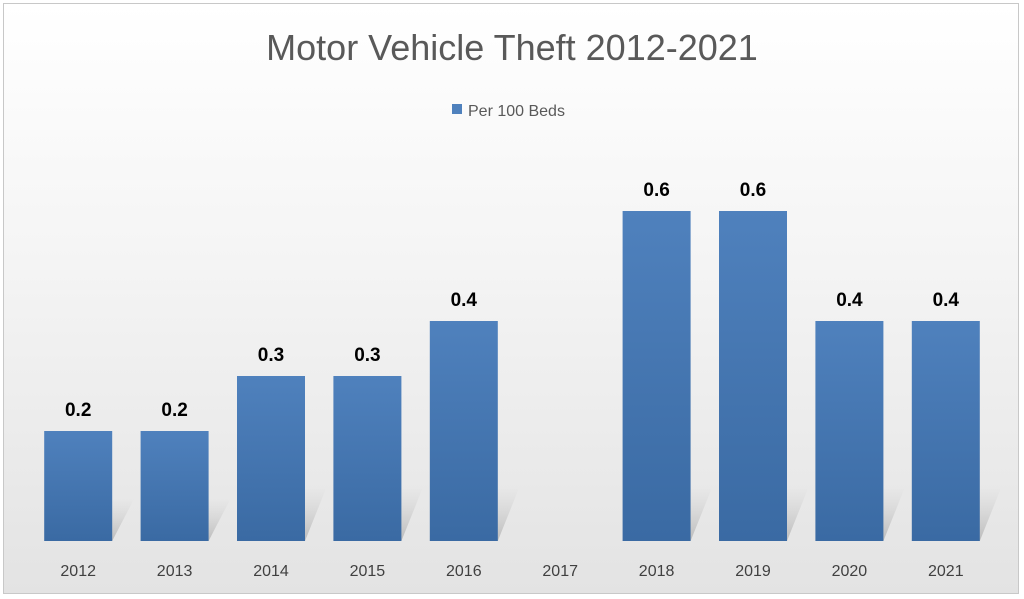 This screenshot has width=1024, height=599. I want to click on x-tick-label: 2016, so click(464, 571).